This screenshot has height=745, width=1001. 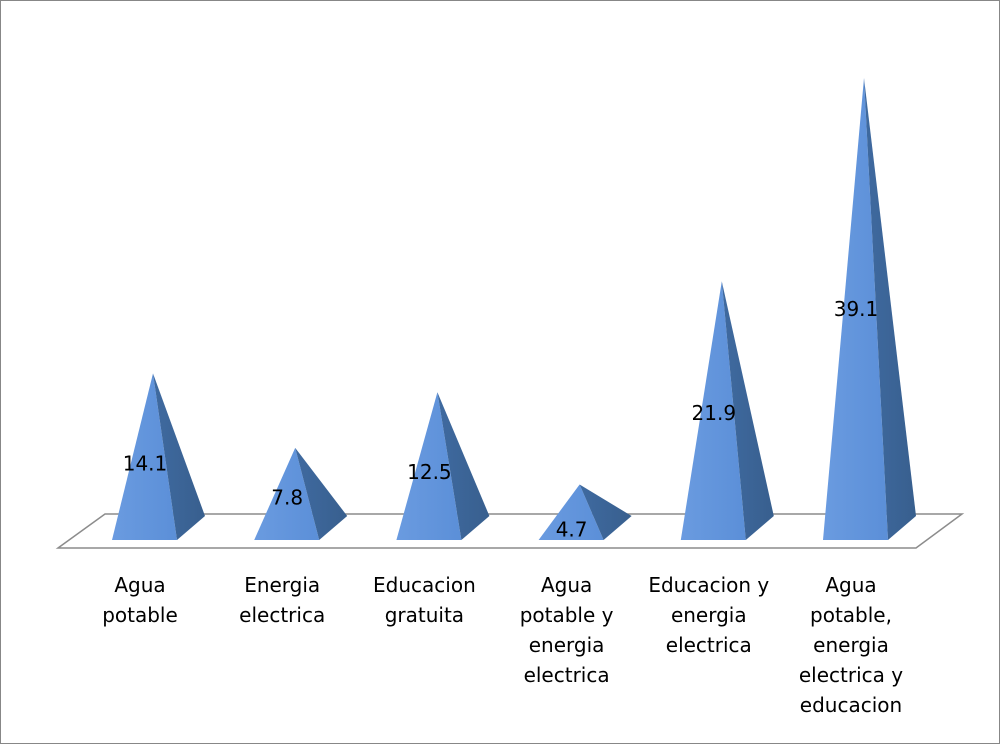 What do you see at coordinates (282, 585) in the screenshot?
I see `category-label: Energia` at bounding box center [282, 585].